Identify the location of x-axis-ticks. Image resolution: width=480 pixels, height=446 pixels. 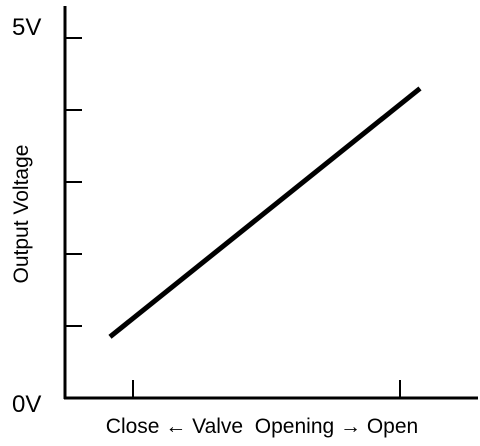
(266, 389).